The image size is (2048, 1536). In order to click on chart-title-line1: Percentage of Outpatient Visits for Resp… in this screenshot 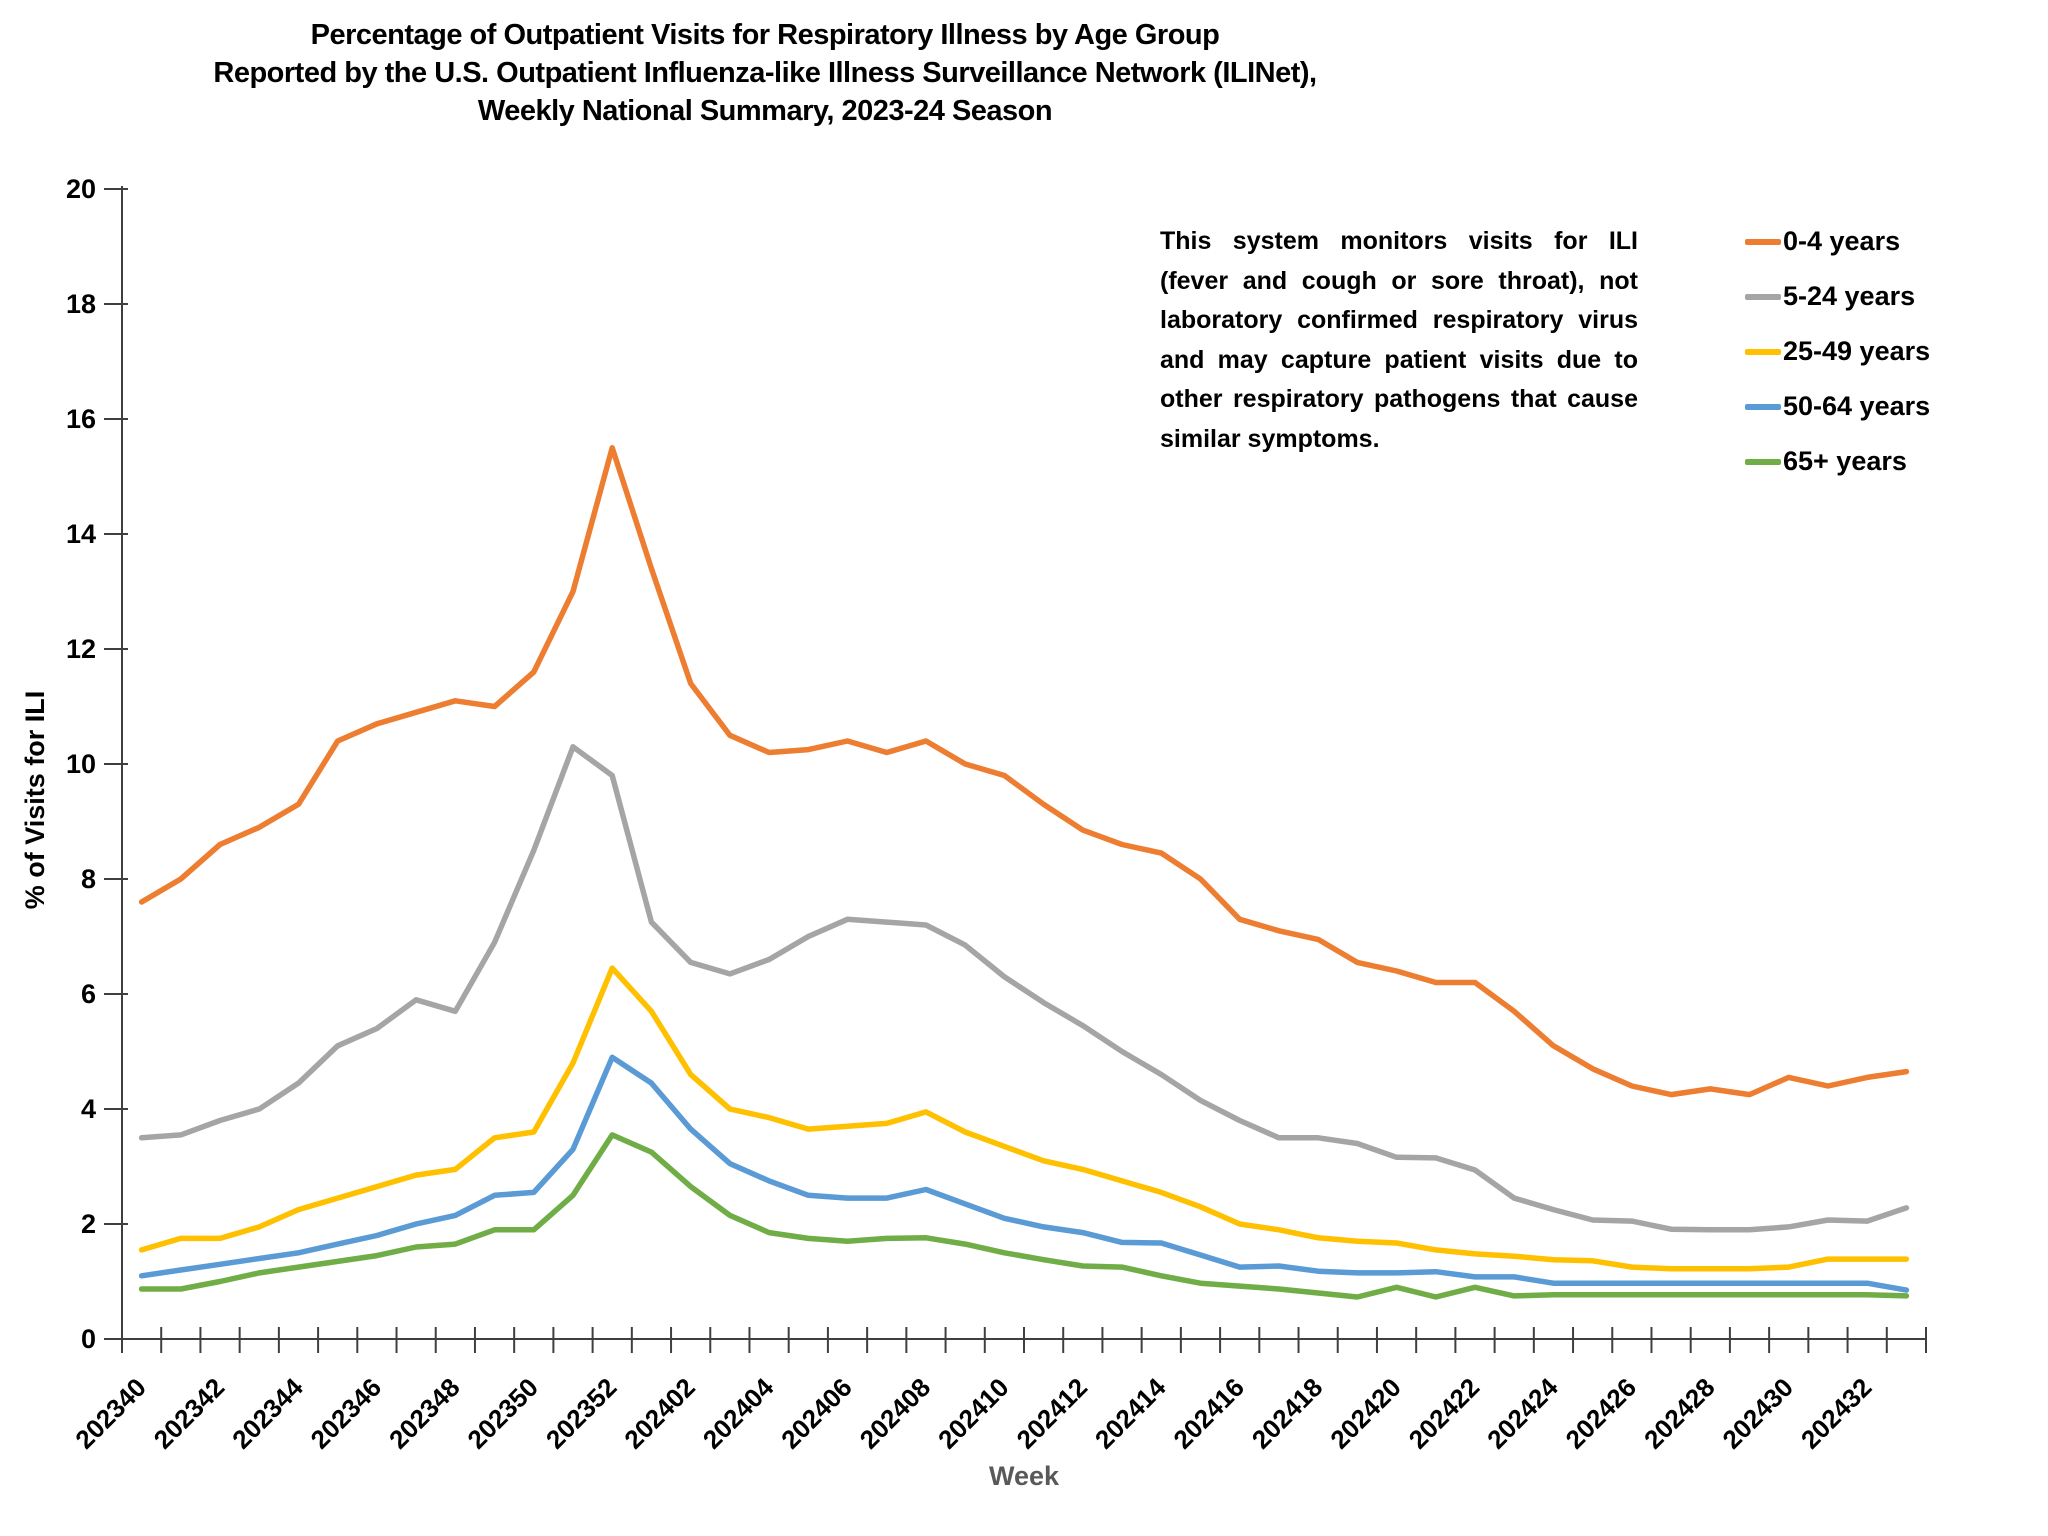, I will do `click(765, 35)`.